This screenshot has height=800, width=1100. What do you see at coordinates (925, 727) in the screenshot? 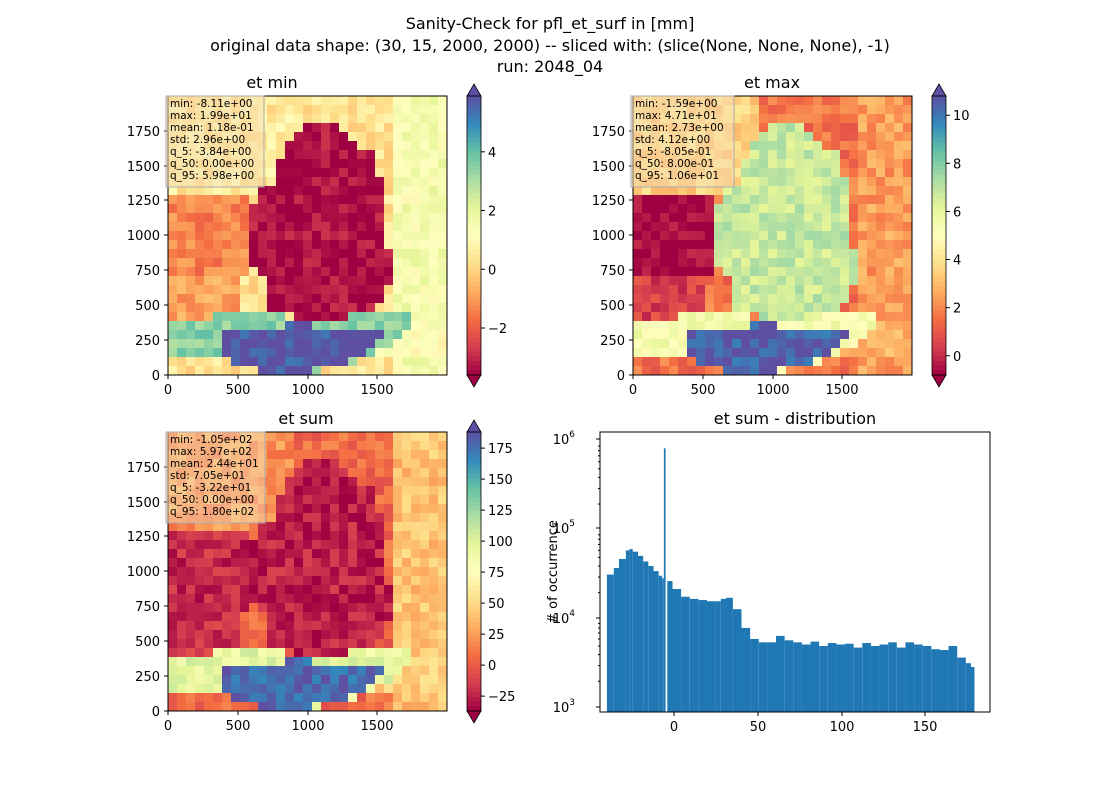
I see `x-tick-label: 150` at bounding box center [925, 727].